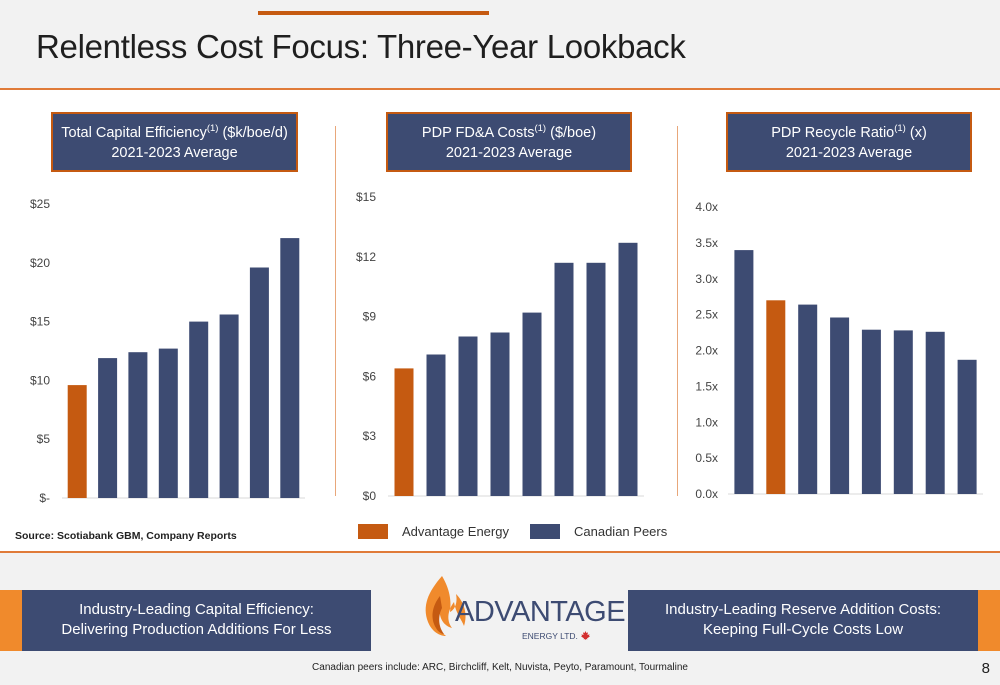 The width and height of the screenshot is (1000, 685). I want to click on y-tick-label: $9, so click(370, 317).